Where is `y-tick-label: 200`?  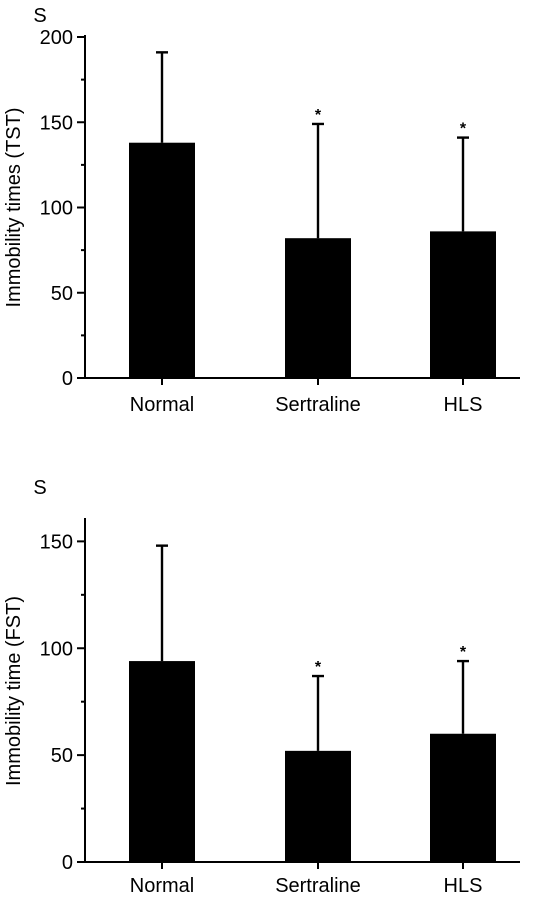 y-tick-label: 200 is located at coordinates (56, 38).